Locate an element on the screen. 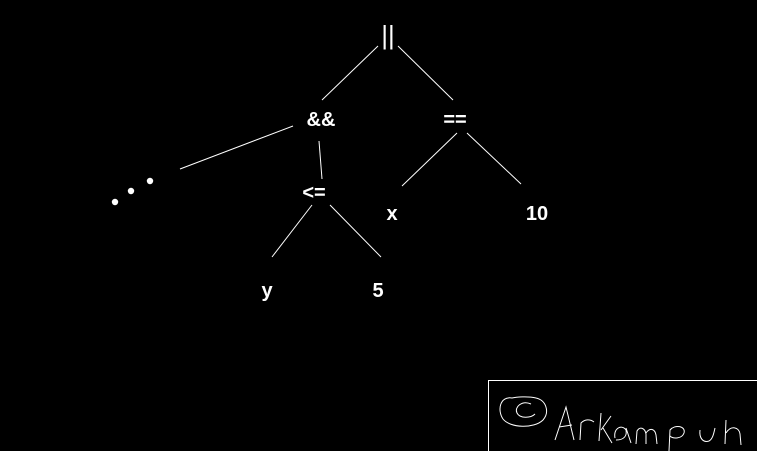 The height and width of the screenshot is (451, 757). signature-letter-m is located at coordinates (646, 436).